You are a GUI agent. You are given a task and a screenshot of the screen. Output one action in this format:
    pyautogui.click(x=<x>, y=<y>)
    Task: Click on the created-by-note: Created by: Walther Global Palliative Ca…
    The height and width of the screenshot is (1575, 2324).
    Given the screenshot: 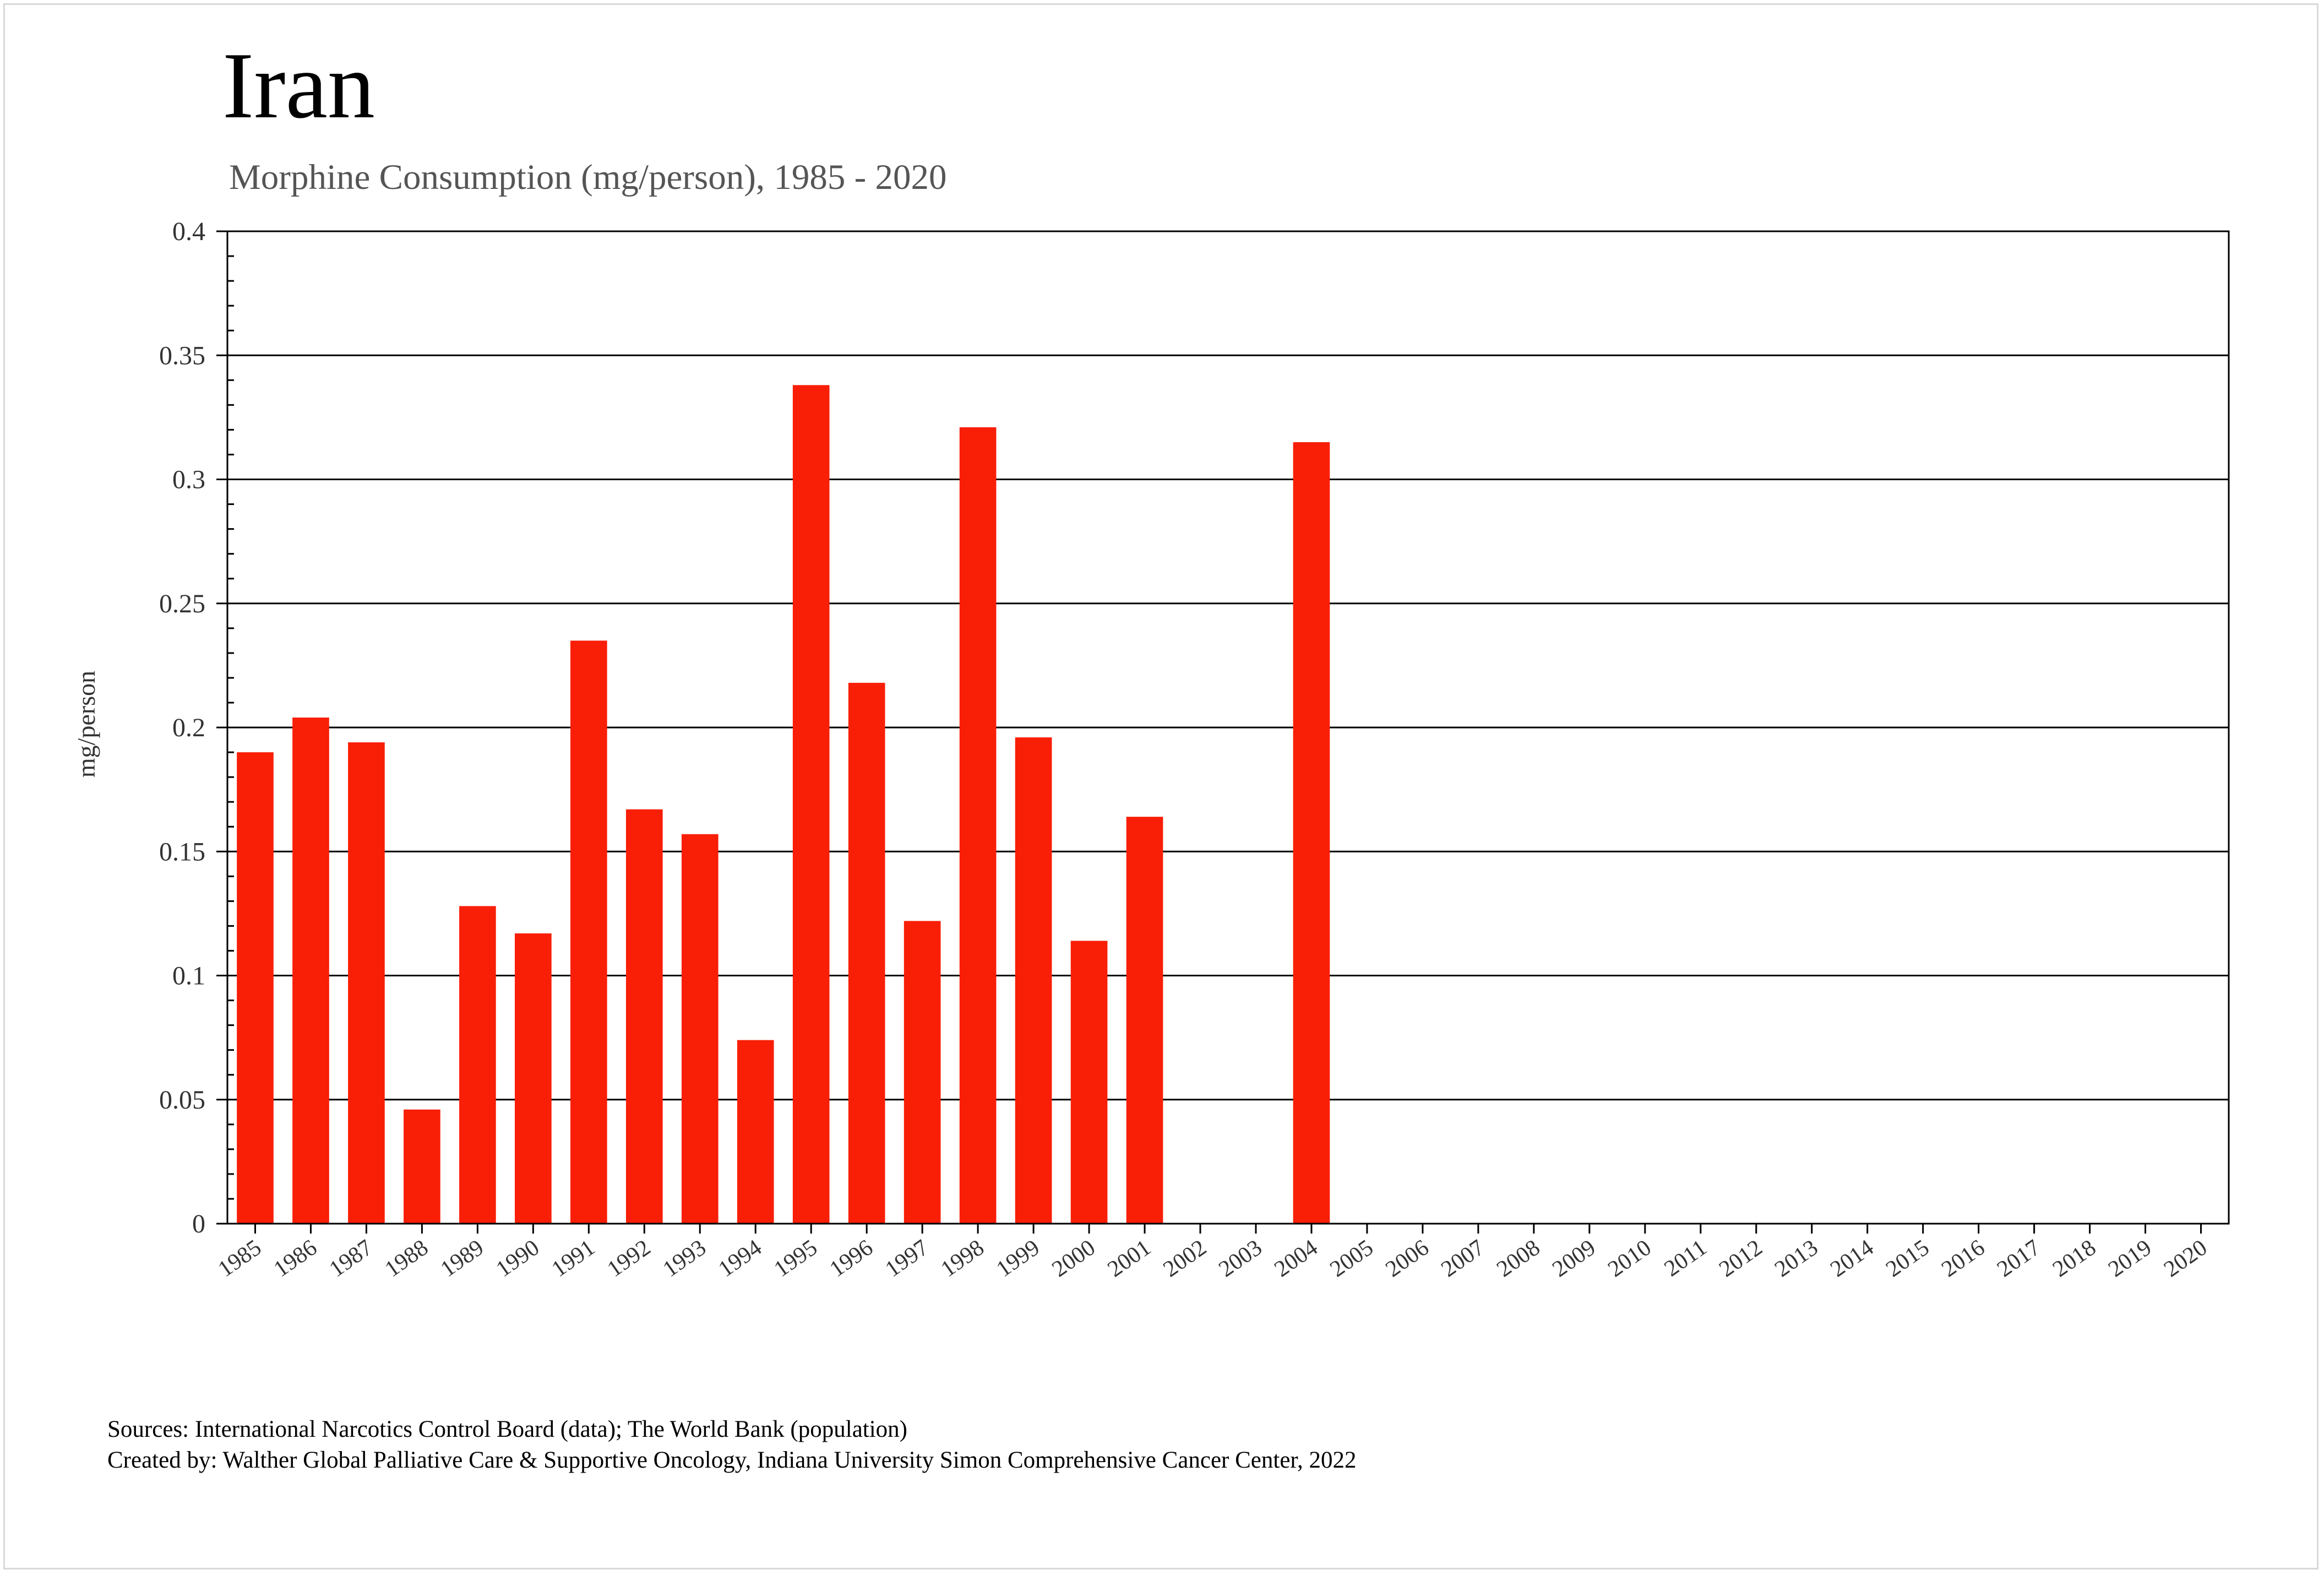 What is the action you would take?
    pyautogui.click(x=732, y=1460)
    